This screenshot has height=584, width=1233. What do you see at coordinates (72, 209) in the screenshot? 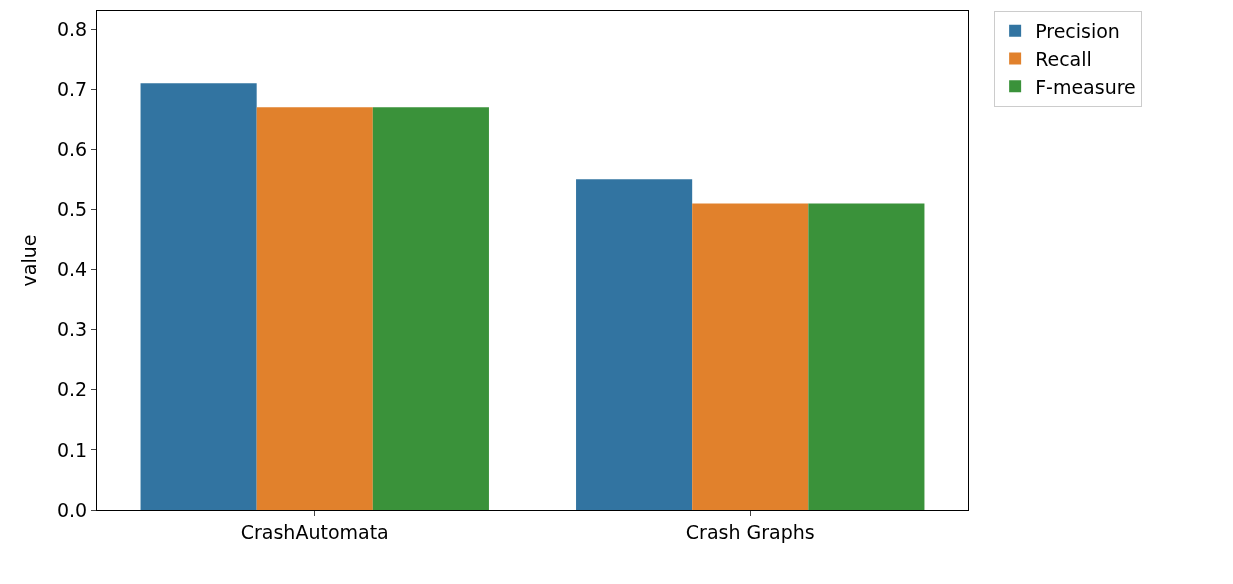
I see `y-tick-label: 0.5` at bounding box center [72, 209].